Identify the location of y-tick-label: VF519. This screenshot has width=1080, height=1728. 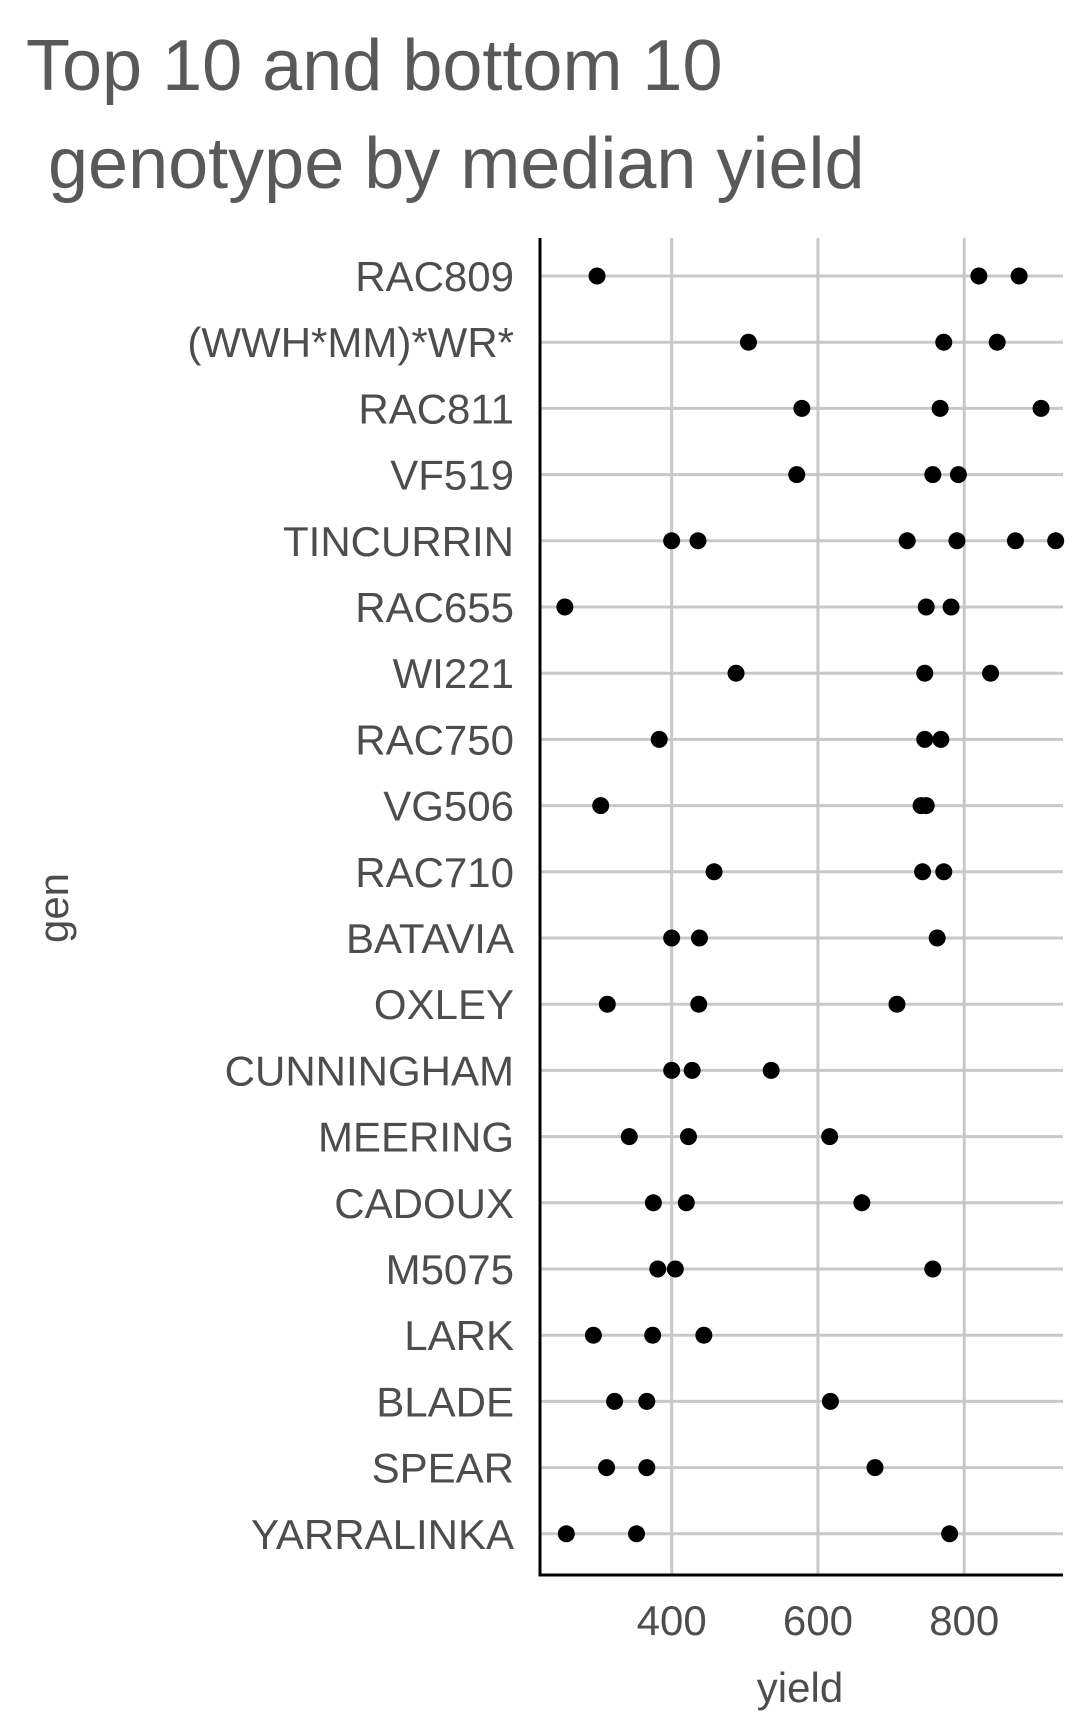
(452, 475).